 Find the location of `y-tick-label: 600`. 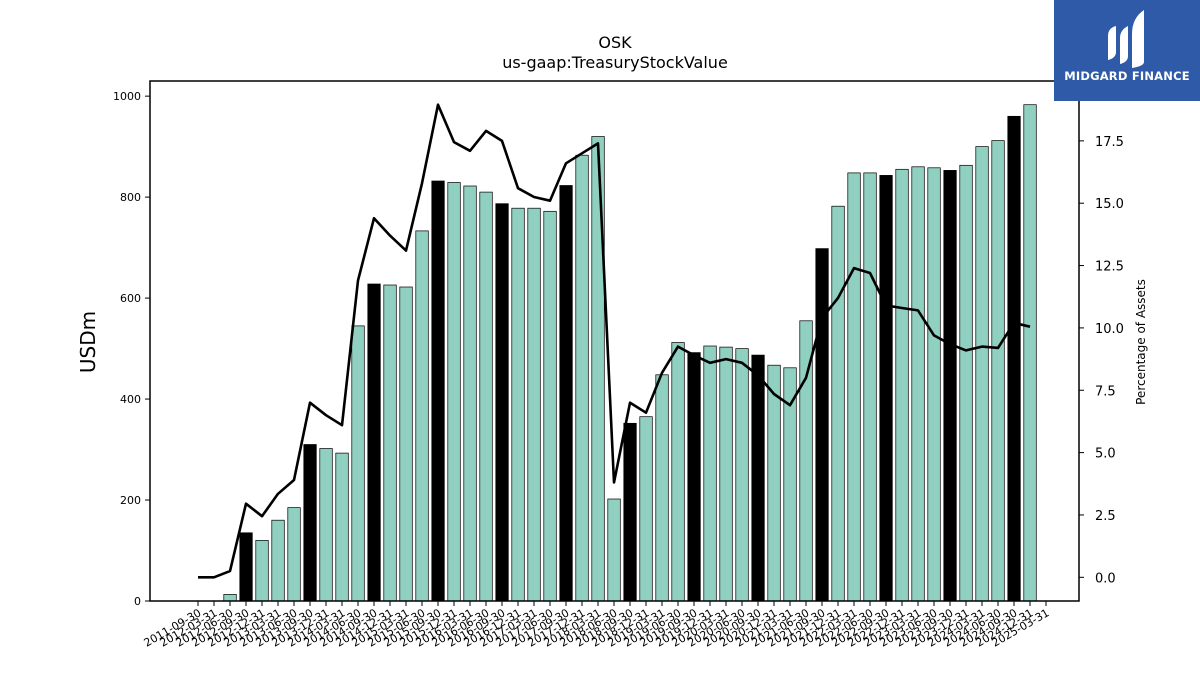

y-tick-label: 600 is located at coordinates (130, 298).